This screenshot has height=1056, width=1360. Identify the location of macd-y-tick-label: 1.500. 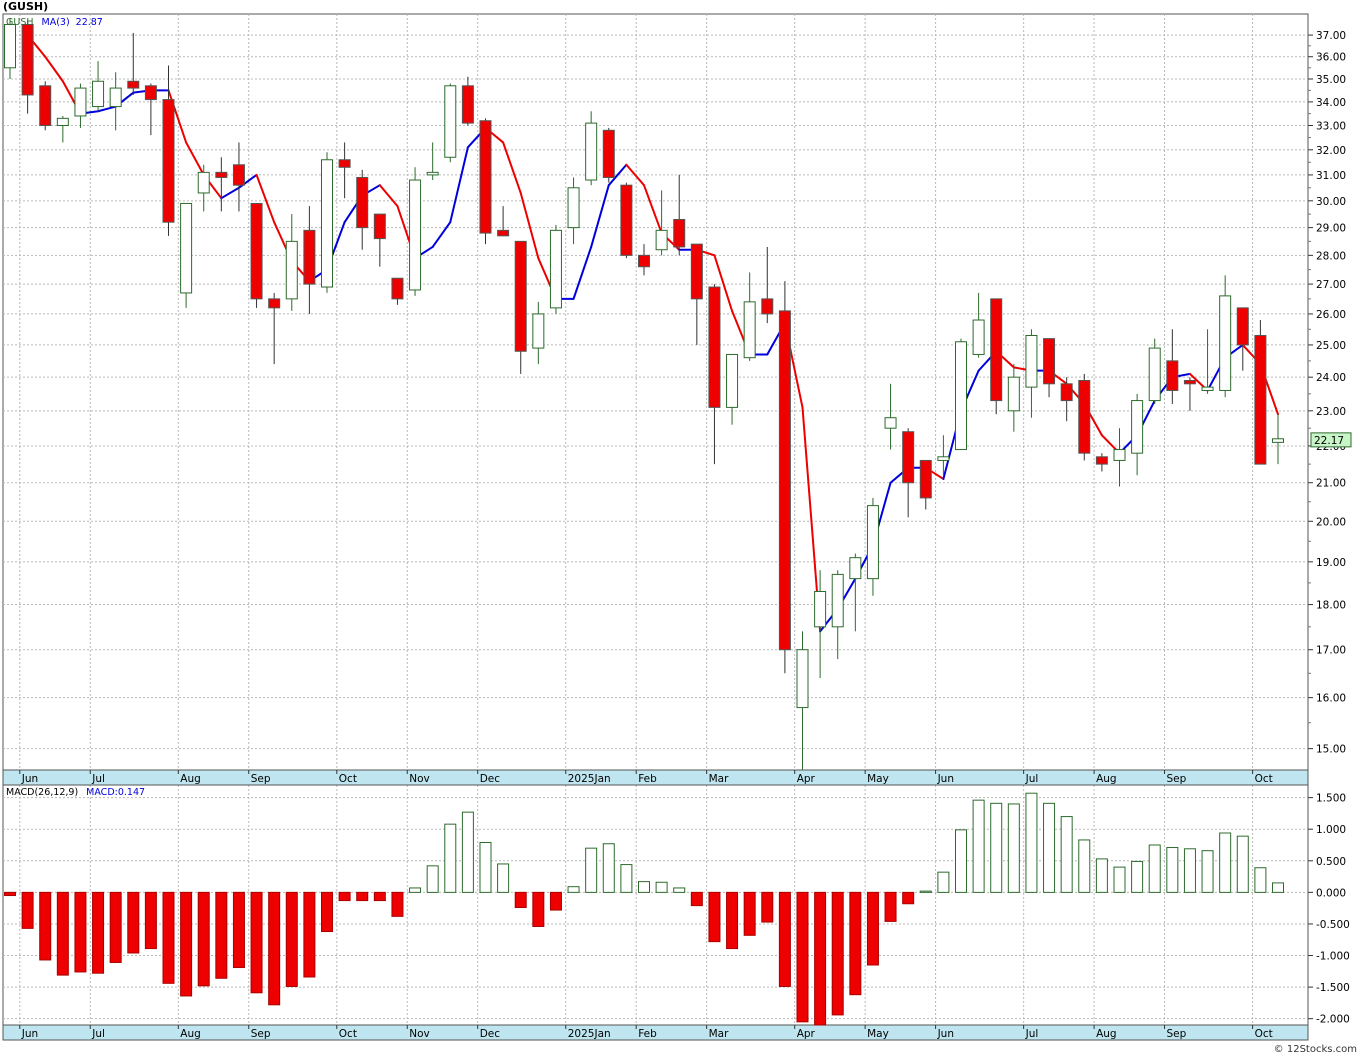
(1331, 799).